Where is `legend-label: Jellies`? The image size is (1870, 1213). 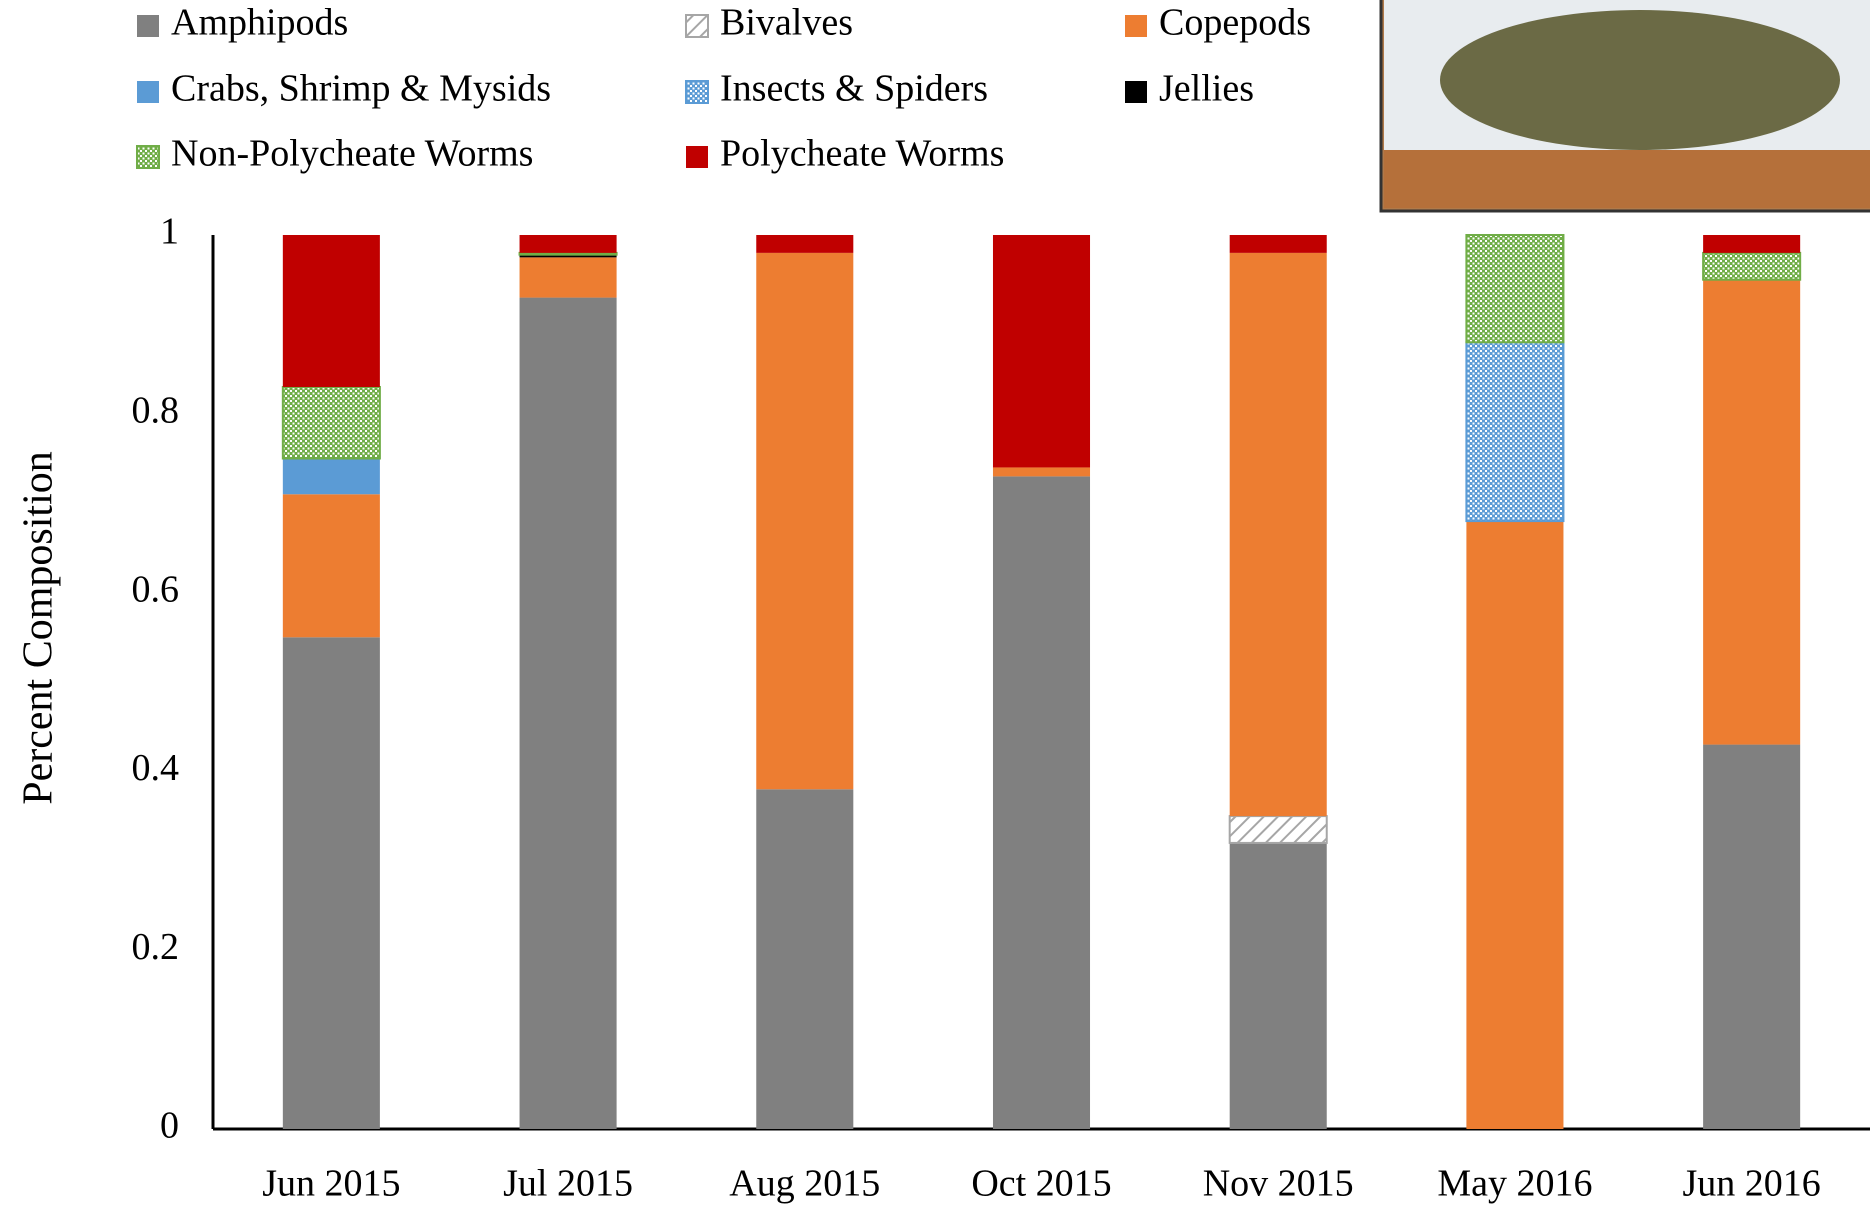
legend-label: Jellies is located at coordinates (1206, 89).